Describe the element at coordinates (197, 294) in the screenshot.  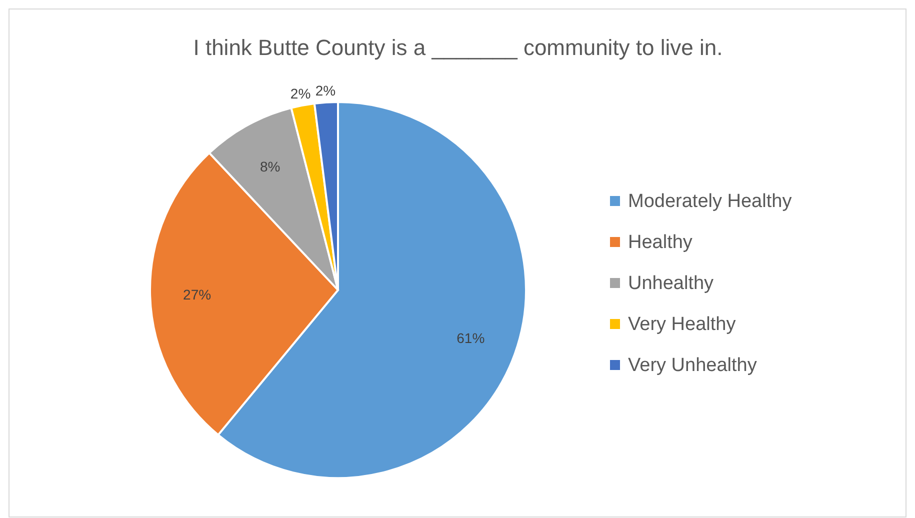
I see `data-label: 27%` at that location.